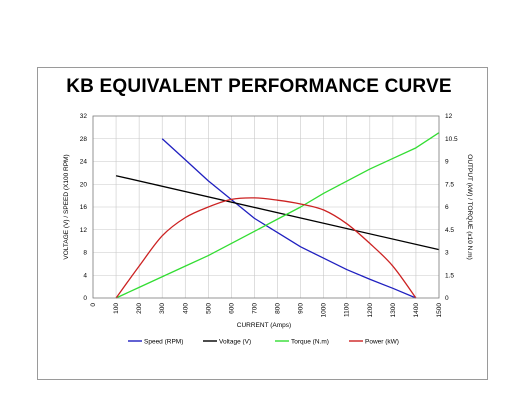 The width and height of the screenshot is (518, 400). I want to click on y-right-tick-label: 0, so click(447, 298).